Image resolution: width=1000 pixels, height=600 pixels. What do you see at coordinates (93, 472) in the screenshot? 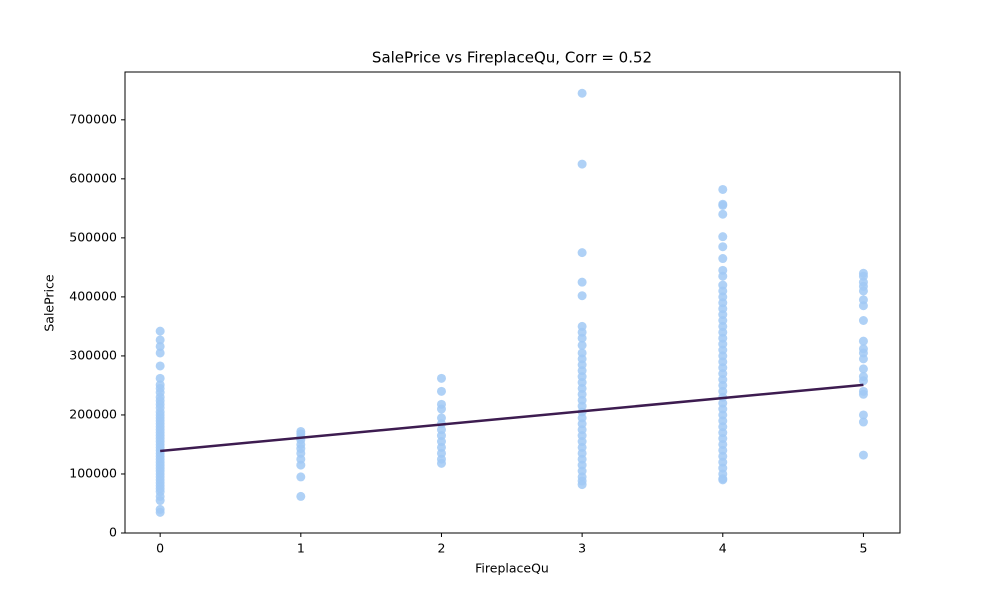
I see `y-tick-label: 100000` at bounding box center [93, 472].